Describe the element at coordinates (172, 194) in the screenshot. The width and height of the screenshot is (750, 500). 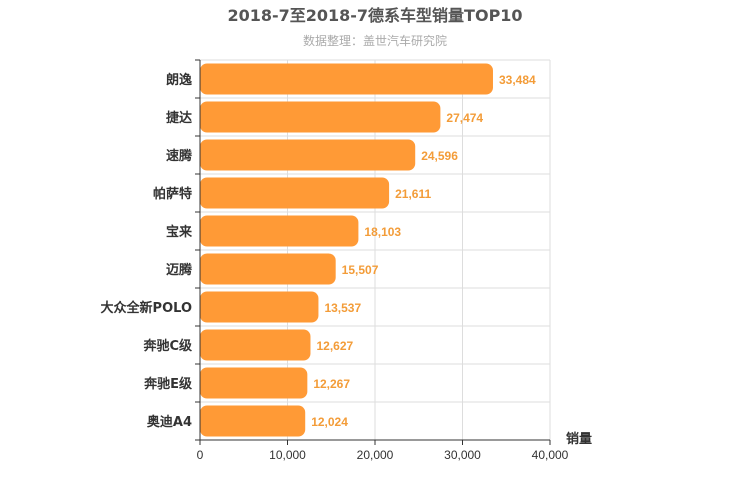
I see `category-label: 帕萨特` at that location.